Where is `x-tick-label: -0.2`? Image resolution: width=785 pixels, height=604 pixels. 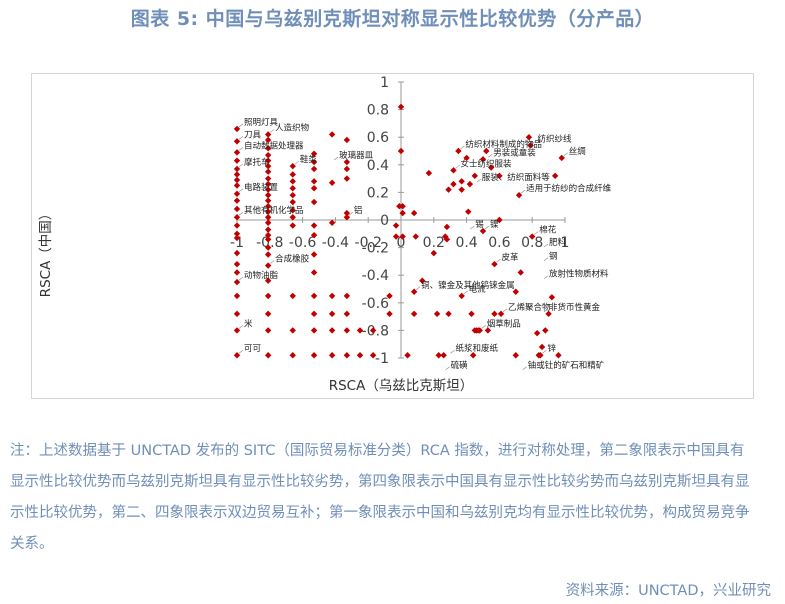
x-tick-label: -0.2 is located at coordinates (368, 243).